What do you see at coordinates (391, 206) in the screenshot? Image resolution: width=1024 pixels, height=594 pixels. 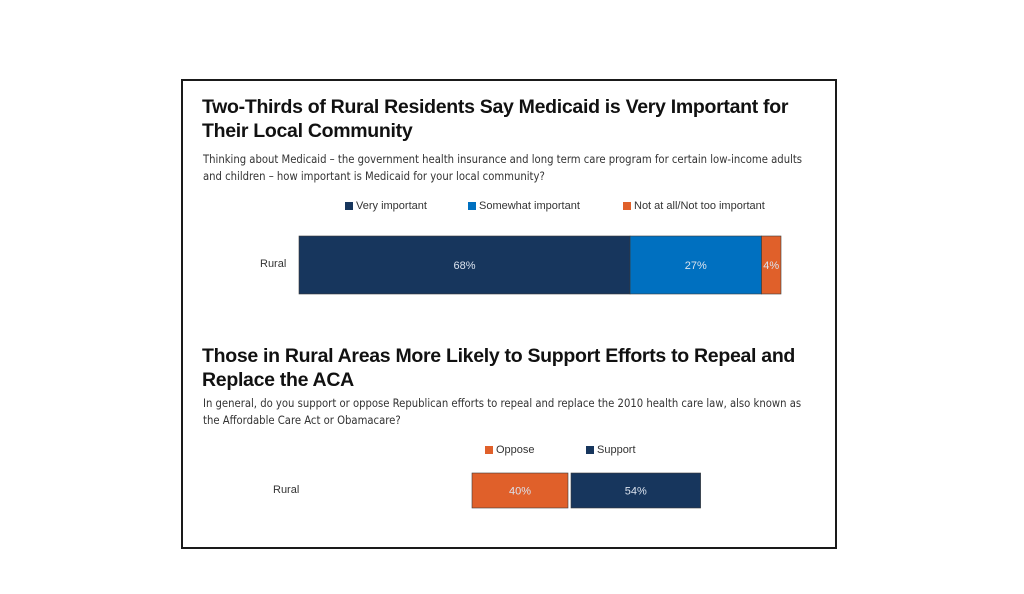 I see `legend-label: Very important` at bounding box center [391, 206].